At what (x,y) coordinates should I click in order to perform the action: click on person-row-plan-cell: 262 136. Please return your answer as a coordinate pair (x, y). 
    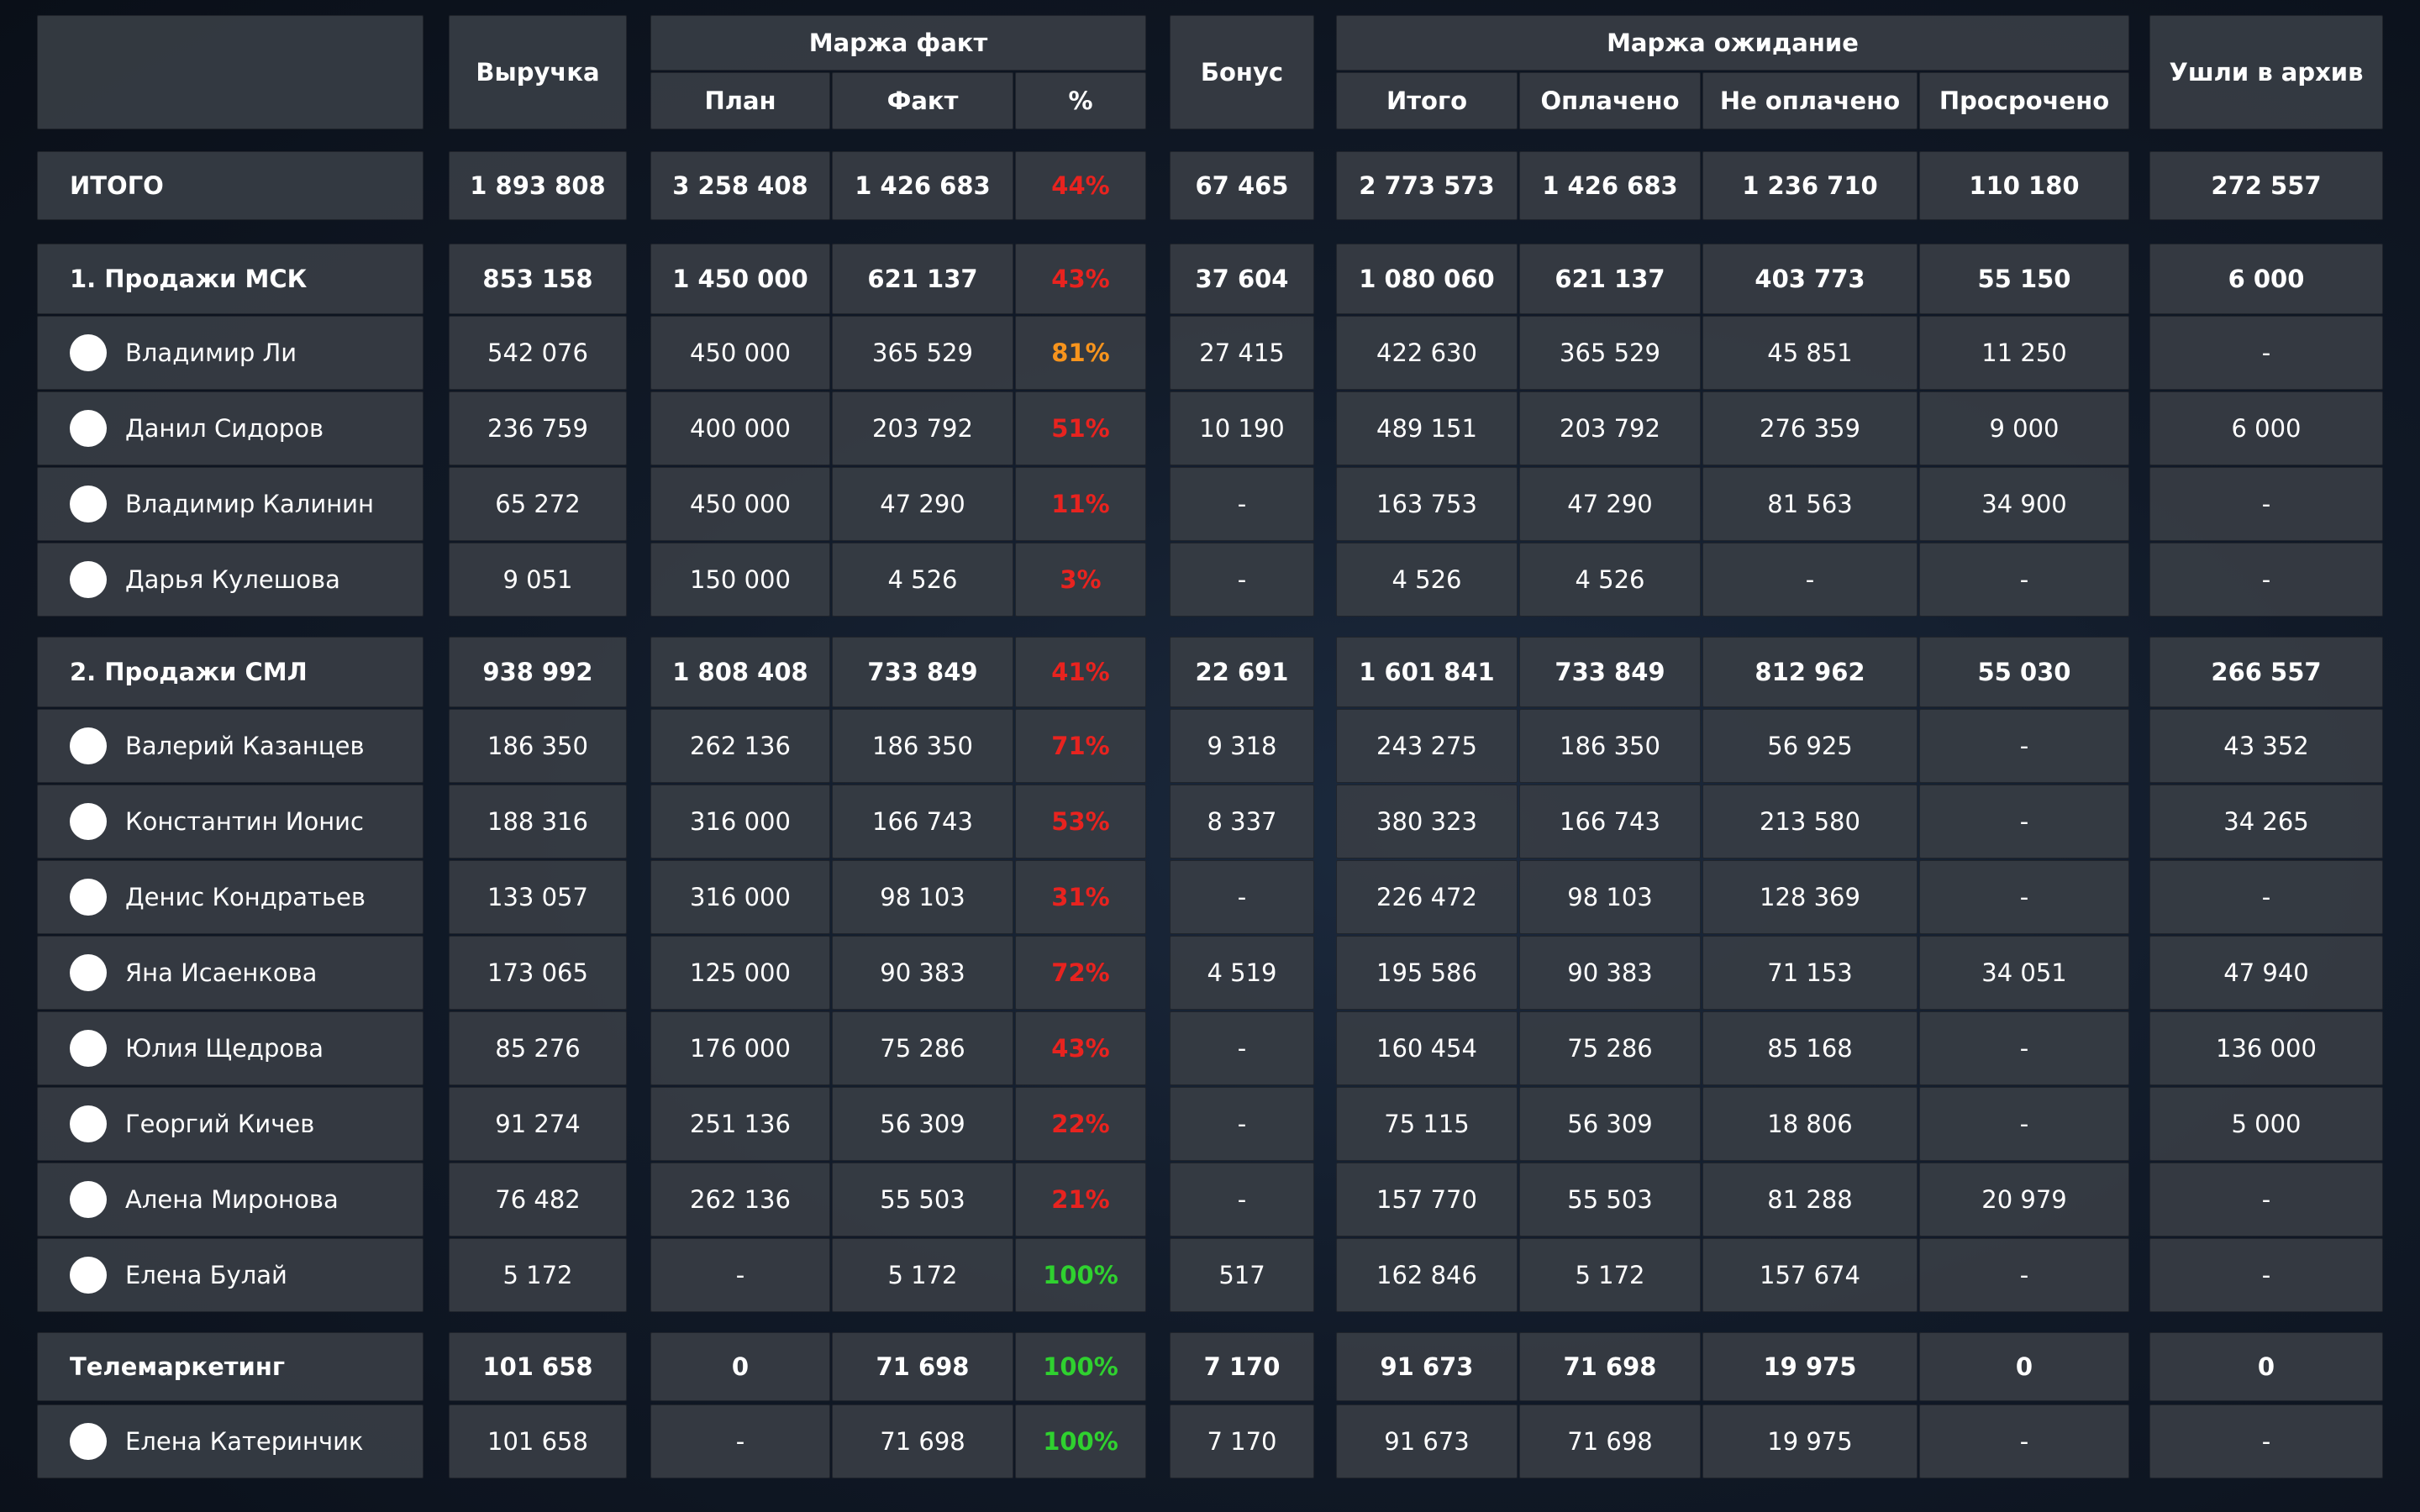
    Looking at the image, I should click on (740, 1199).